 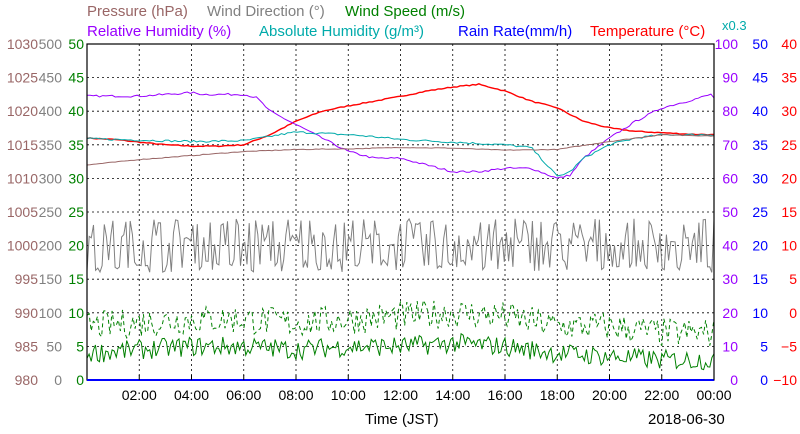 What do you see at coordinates (400, 351) in the screenshot?
I see `series-line-windspeed` at bounding box center [400, 351].